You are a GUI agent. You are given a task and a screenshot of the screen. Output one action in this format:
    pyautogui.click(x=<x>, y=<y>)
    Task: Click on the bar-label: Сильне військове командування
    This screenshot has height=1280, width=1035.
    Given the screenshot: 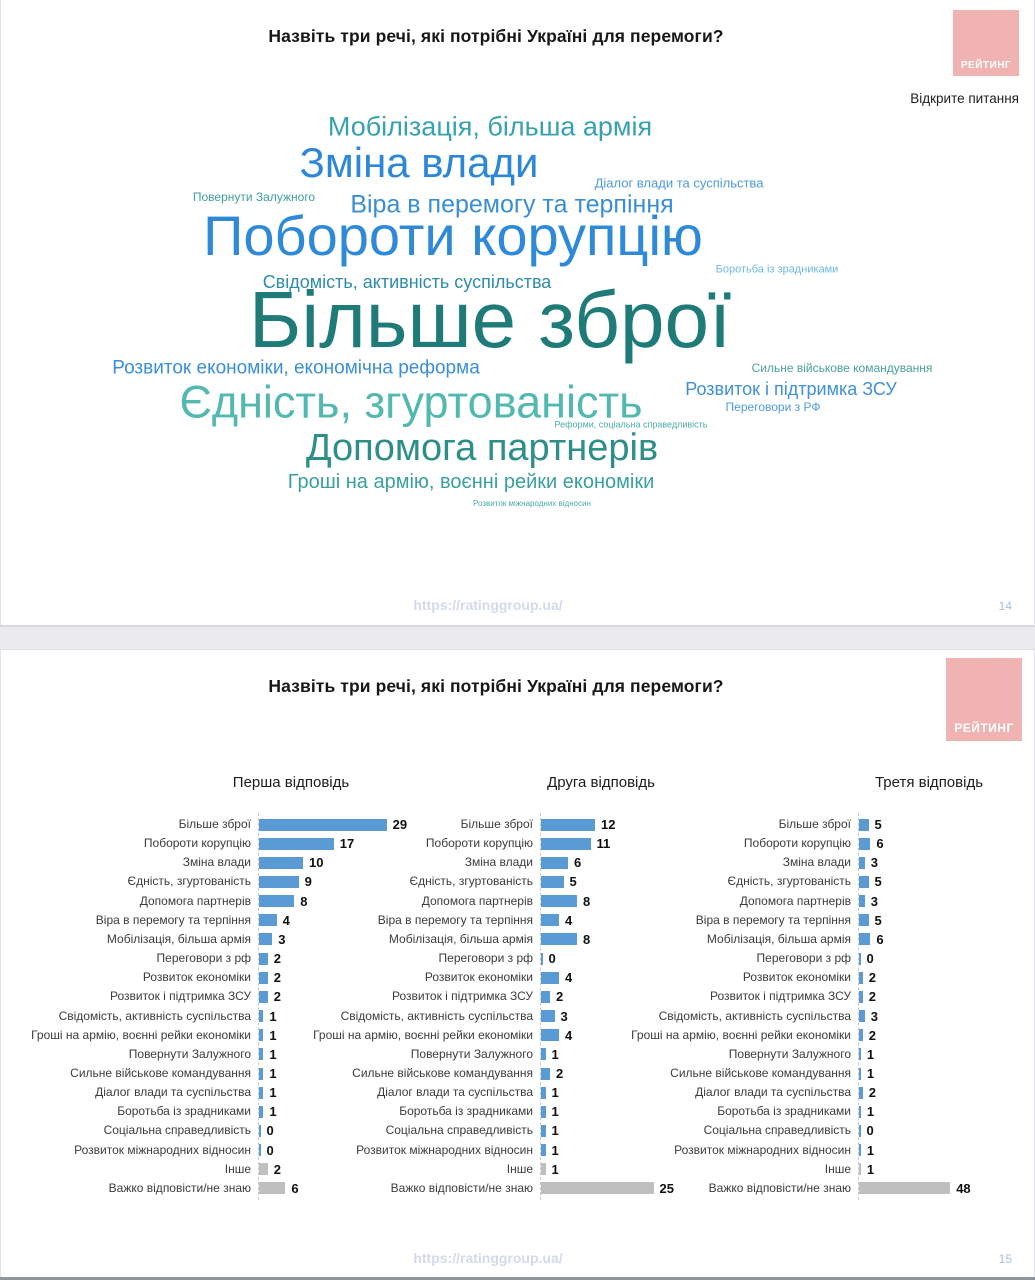 What is the action you would take?
    pyautogui.click(x=760, y=1072)
    